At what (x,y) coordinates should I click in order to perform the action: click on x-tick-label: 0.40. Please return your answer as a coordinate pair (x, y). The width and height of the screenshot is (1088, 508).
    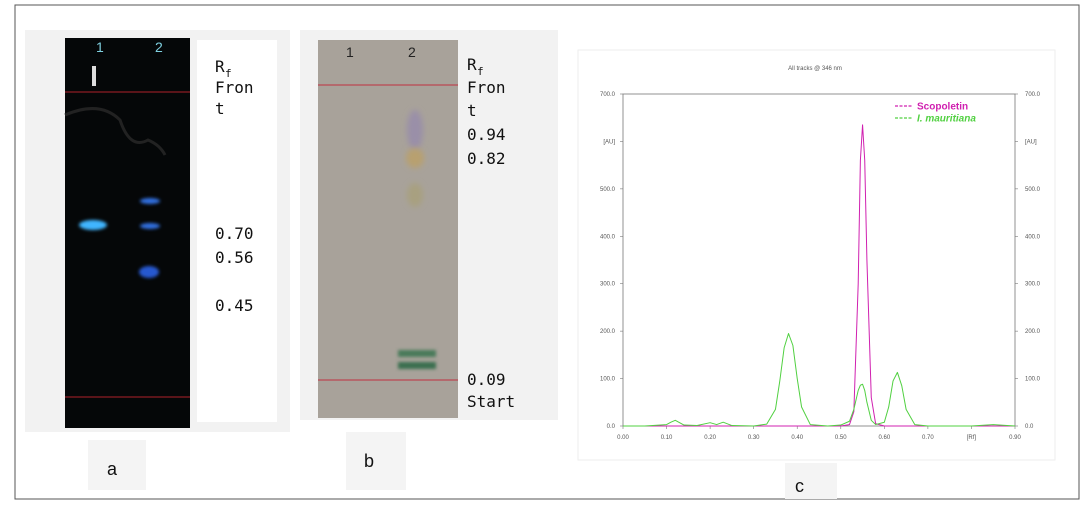
    Looking at the image, I should click on (797, 438).